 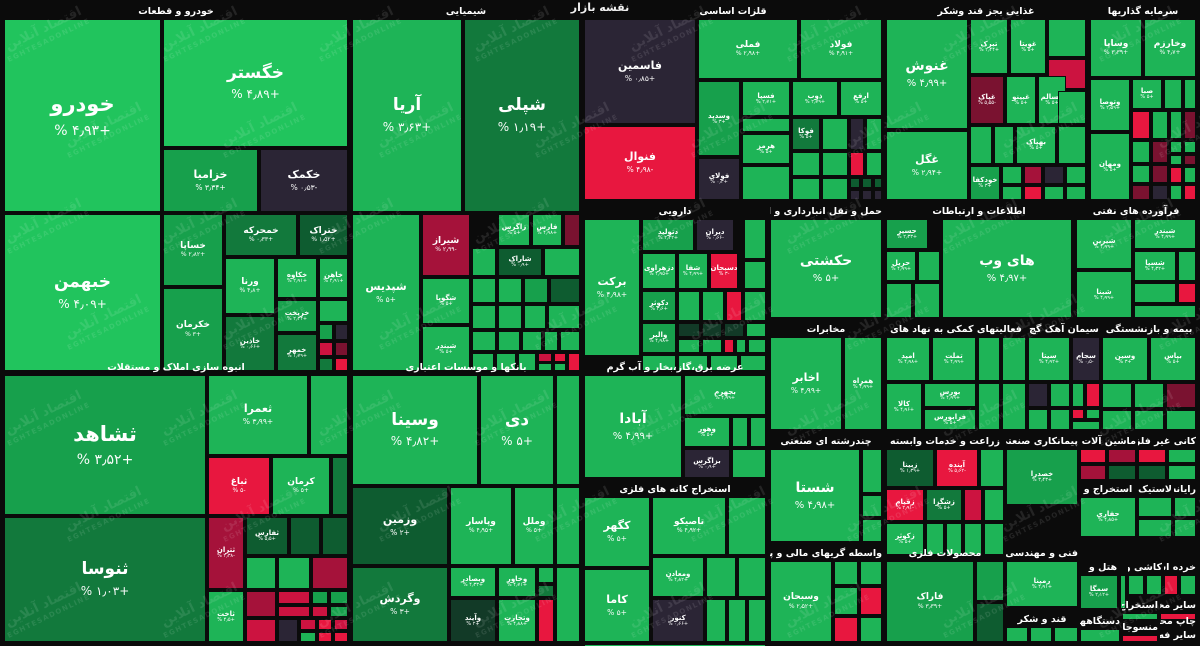 What do you see at coordinates (719, 118) in the screenshot?
I see `stock-tile: وسدید +۳ %` at bounding box center [719, 118].